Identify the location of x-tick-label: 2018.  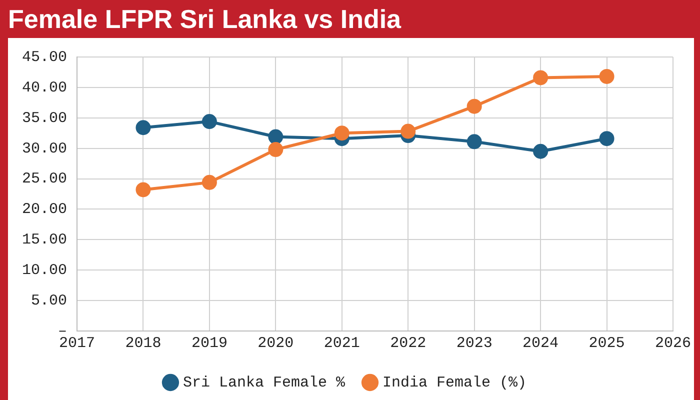
(143, 343).